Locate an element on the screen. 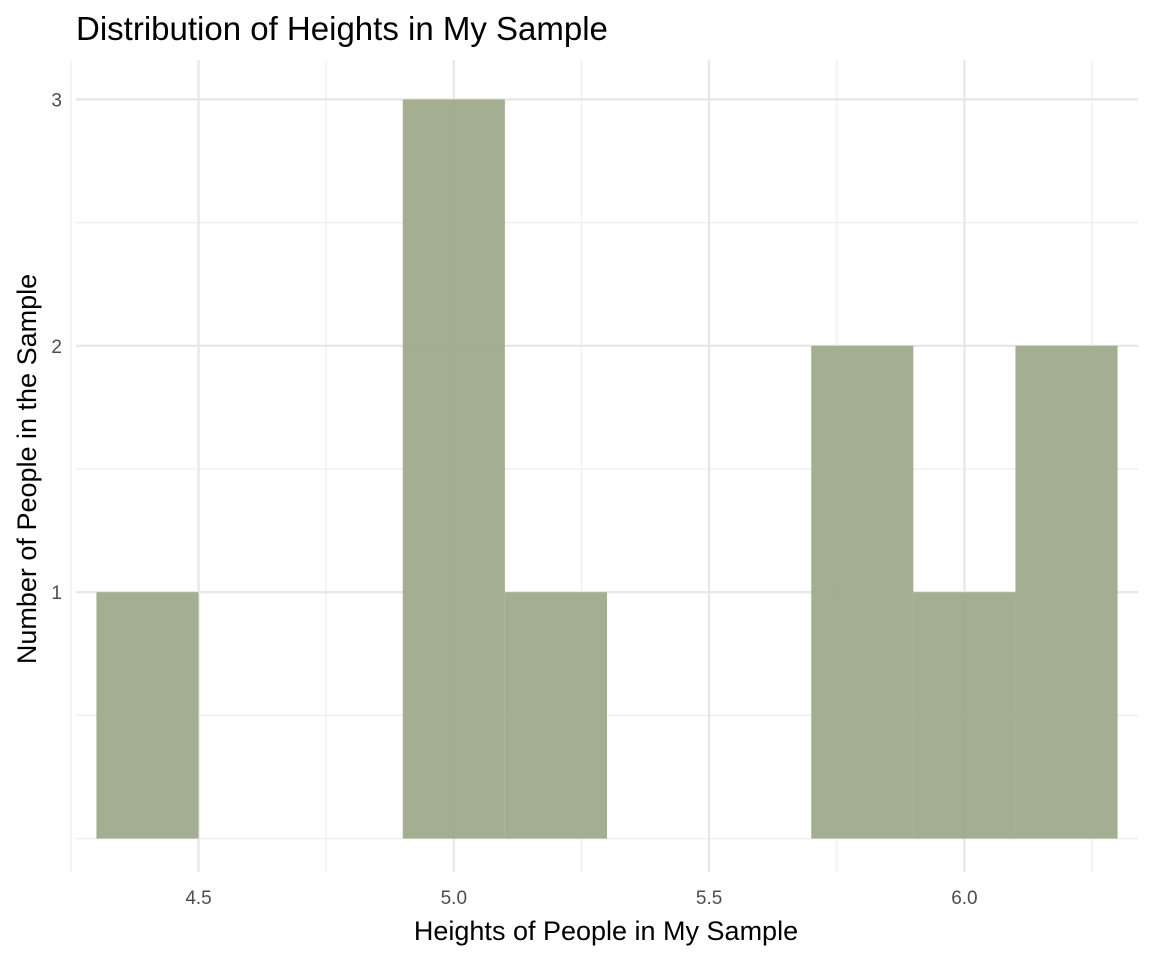  y-tick-label: 1 is located at coordinates (56, 593).